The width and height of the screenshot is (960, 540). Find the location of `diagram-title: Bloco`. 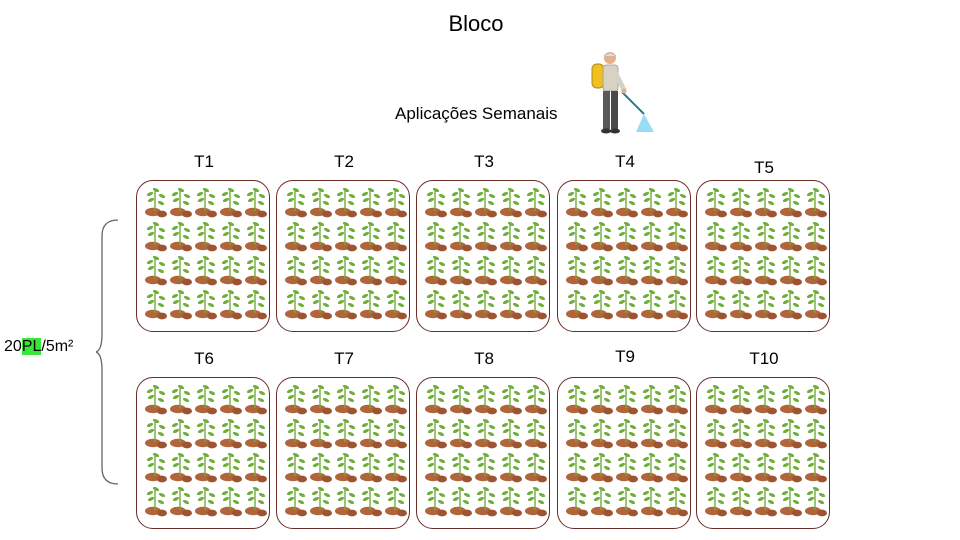

diagram-title: Bloco is located at coordinates (476, 23).